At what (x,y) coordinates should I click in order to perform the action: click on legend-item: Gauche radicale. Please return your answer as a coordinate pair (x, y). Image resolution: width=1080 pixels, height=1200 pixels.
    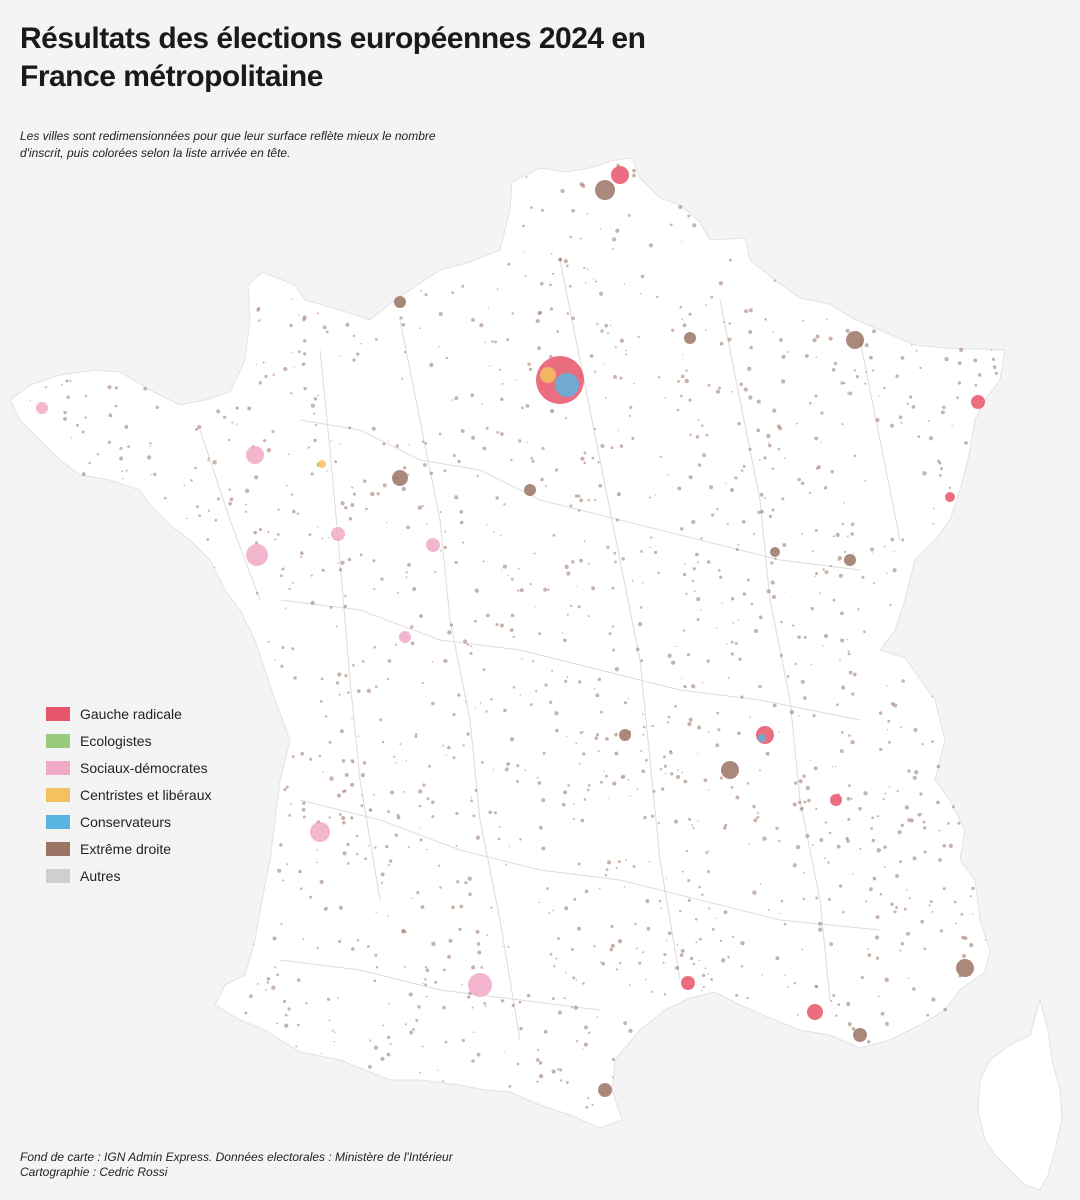
    Looking at the image, I should click on (129, 713).